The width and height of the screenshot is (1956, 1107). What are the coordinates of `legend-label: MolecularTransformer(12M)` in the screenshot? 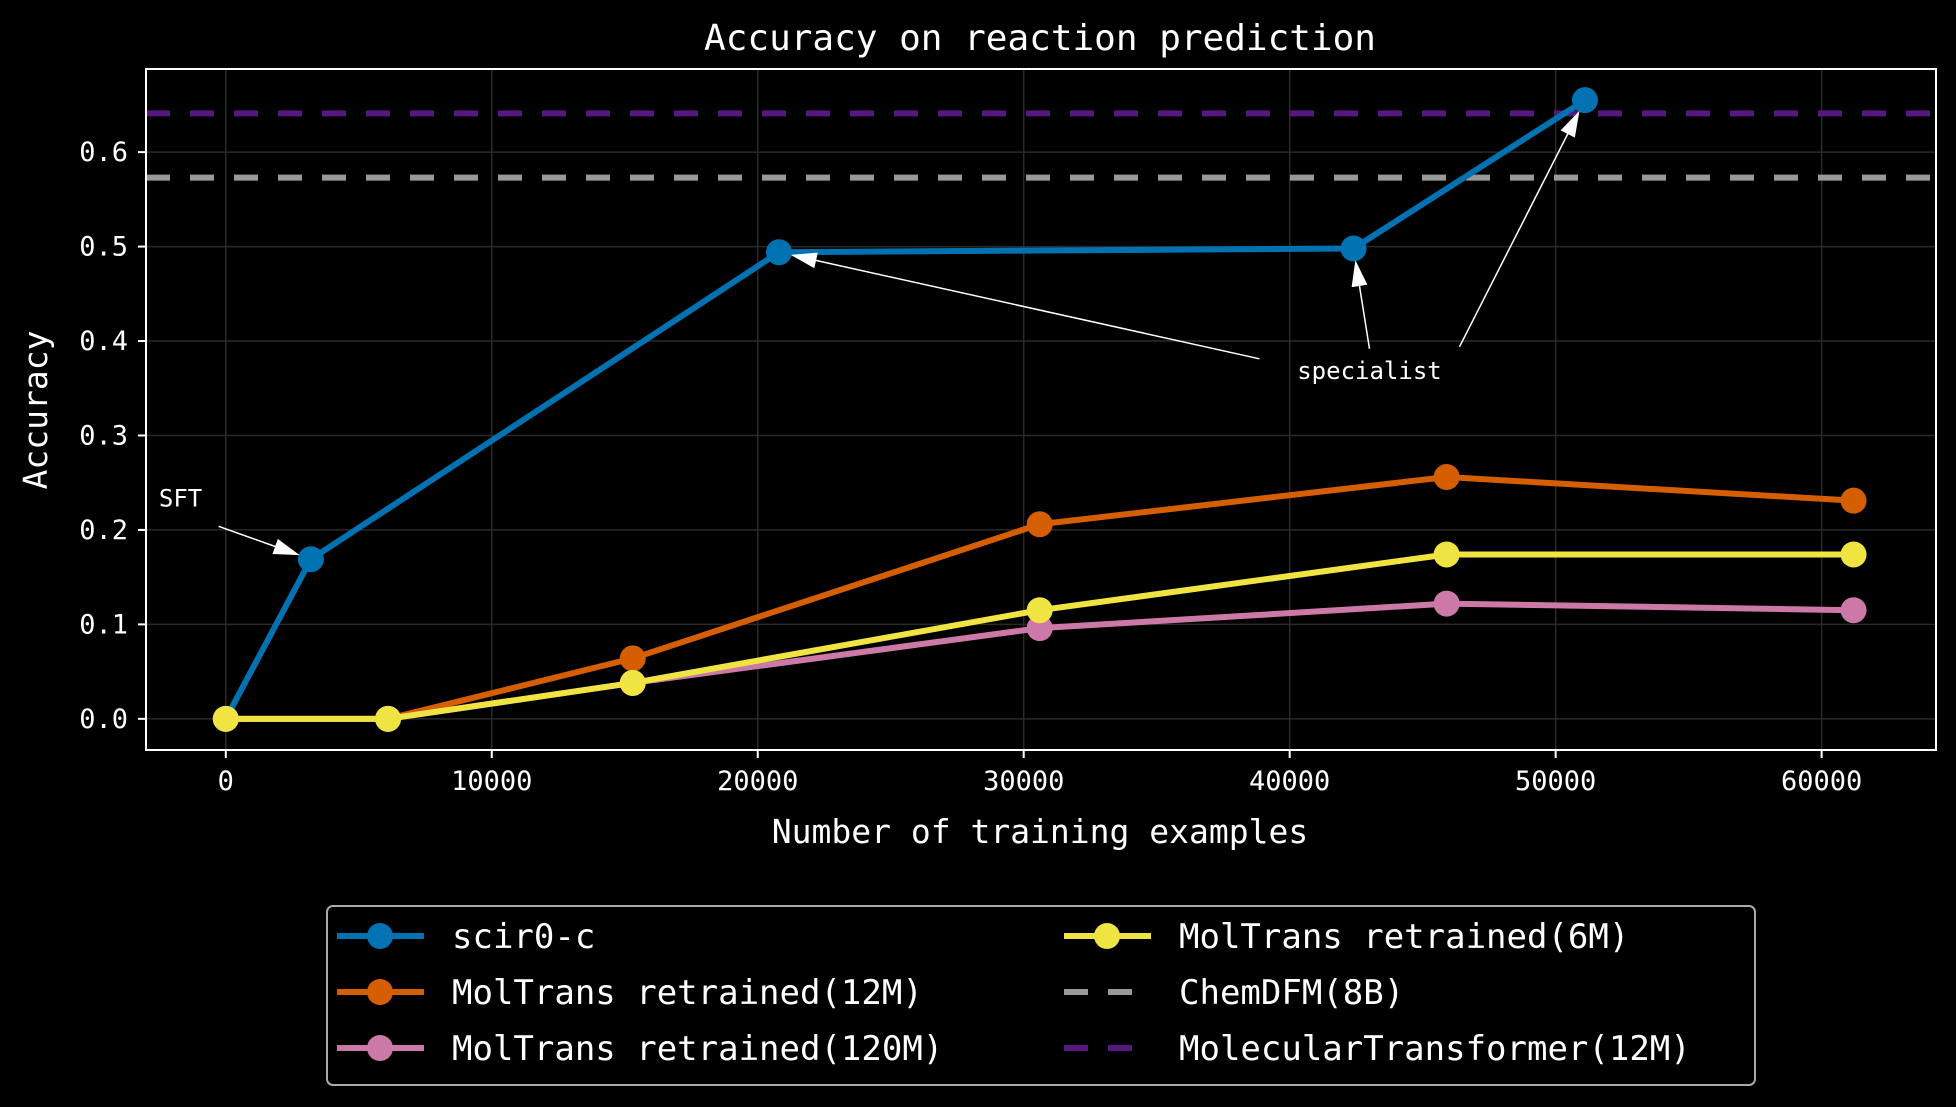 It's located at (1435, 1049).